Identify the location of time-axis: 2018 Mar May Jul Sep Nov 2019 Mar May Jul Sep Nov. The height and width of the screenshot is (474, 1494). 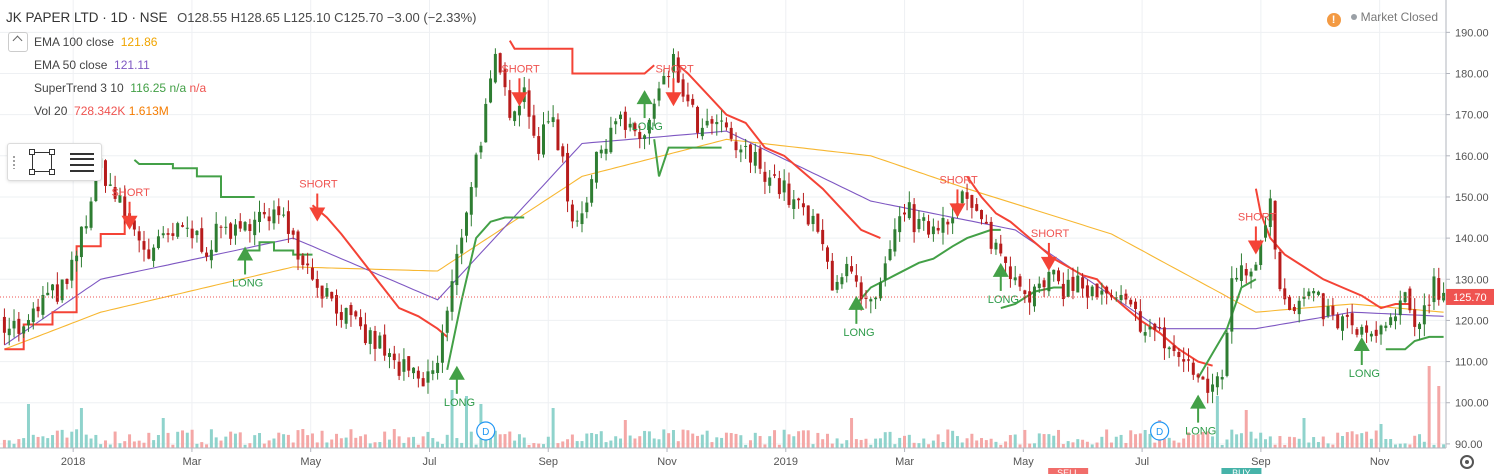
(723, 457).